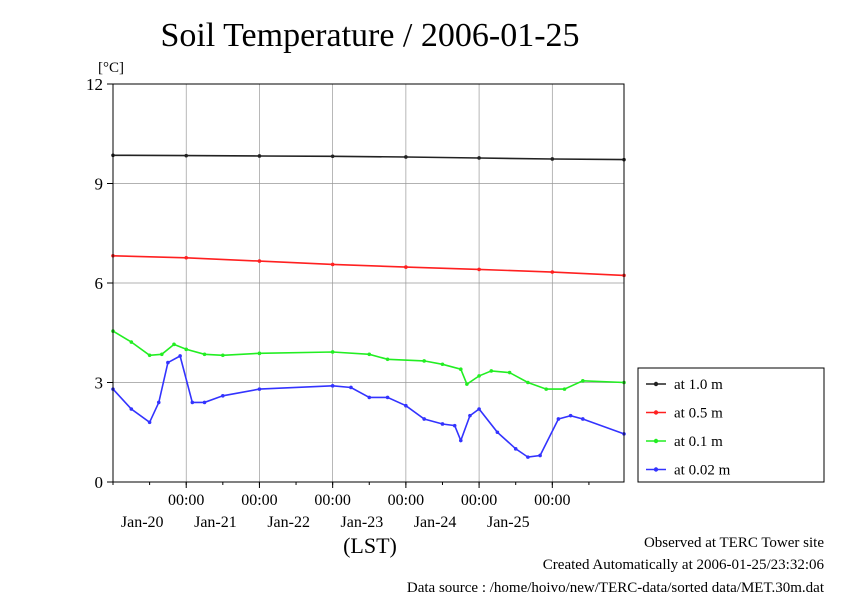 Image resolution: width=842 pixels, height=597 pixels. What do you see at coordinates (370, 545) in the screenshot?
I see `x-axis-title: (LST)` at bounding box center [370, 545].